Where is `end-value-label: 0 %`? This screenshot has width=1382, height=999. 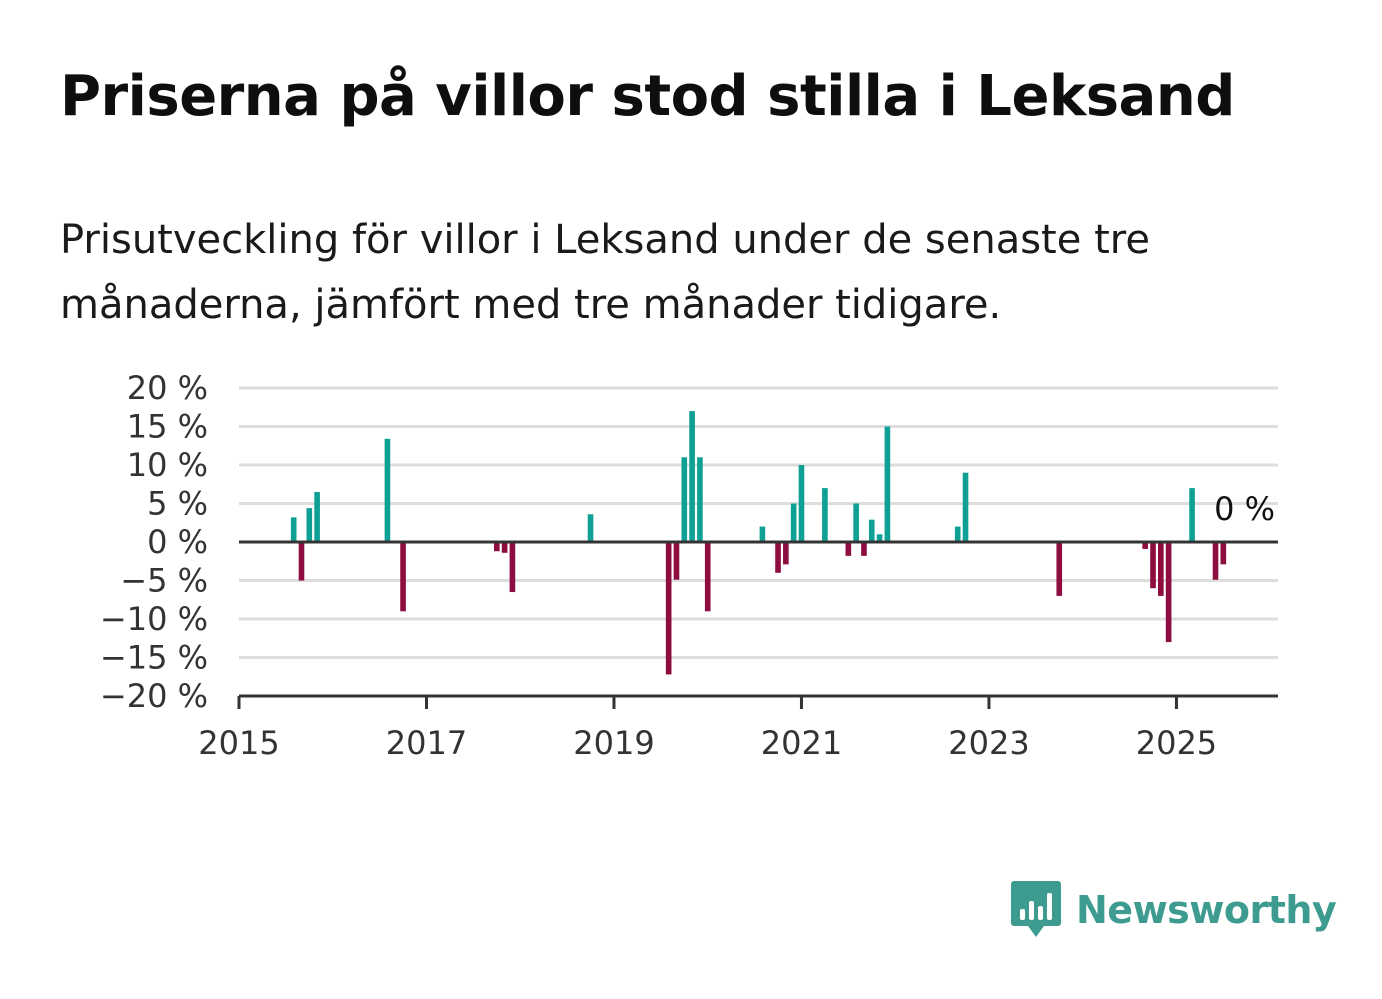
end-value-label: 0 % is located at coordinates (1244, 509).